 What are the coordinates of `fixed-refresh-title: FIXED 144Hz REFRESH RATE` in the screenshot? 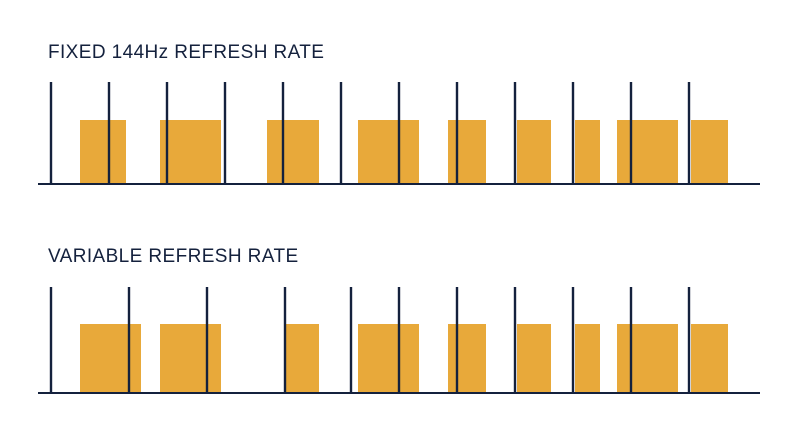 It's located at (186, 52).